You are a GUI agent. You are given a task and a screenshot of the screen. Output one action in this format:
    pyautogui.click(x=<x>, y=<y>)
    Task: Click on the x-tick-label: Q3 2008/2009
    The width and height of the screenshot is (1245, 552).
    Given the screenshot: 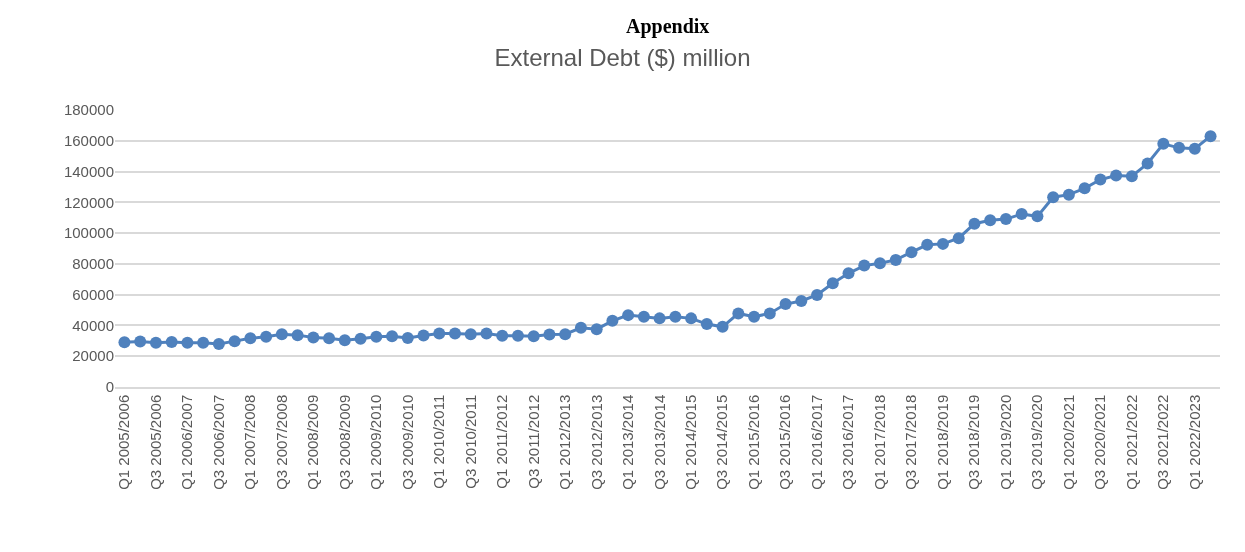 What is the action you would take?
    pyautogui.click(x=344, y=442)
    